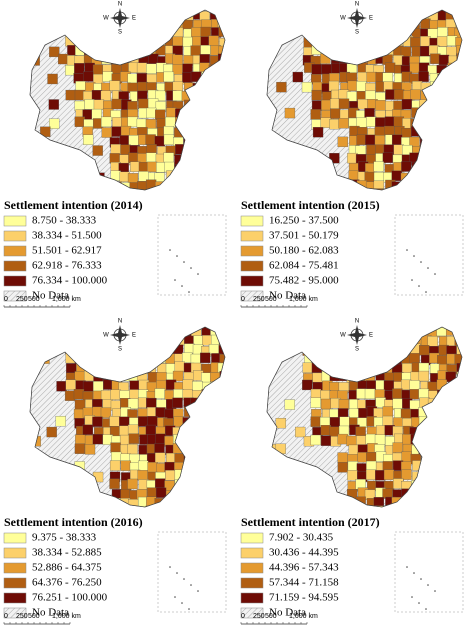 This screenshot has width=474, height=634. I want to click on legend-label: 37.501 - 50.179, so click(304, 236).